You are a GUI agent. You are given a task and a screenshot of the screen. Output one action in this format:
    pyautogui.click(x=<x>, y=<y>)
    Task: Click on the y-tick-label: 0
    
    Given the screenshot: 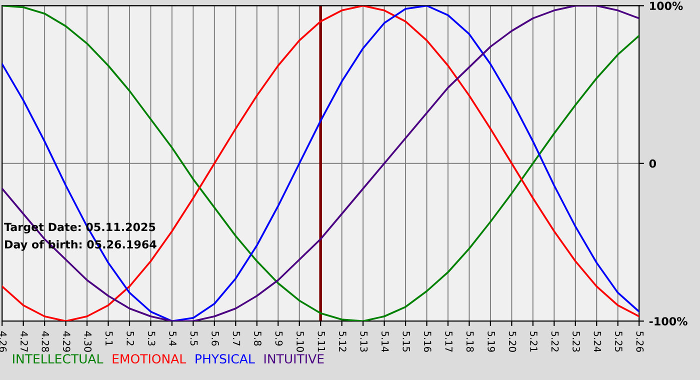 What is the action you would take?
    pyautogui.click(x=652, y=163)
    